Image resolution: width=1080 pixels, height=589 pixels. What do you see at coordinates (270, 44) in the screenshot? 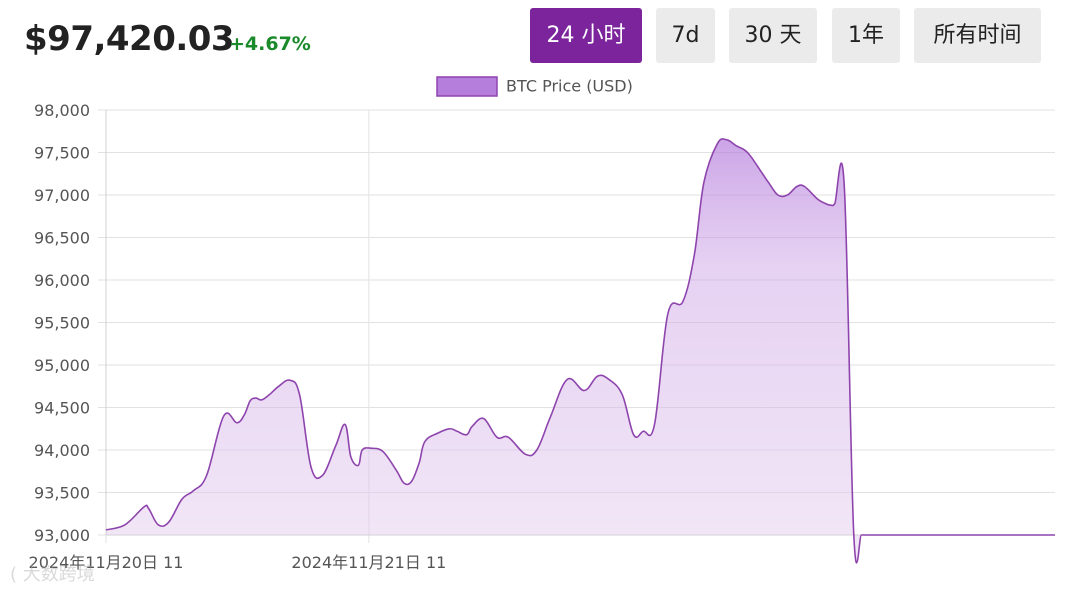
I see `price-change-percent: +4.67%` at bounding box center [270, 44].